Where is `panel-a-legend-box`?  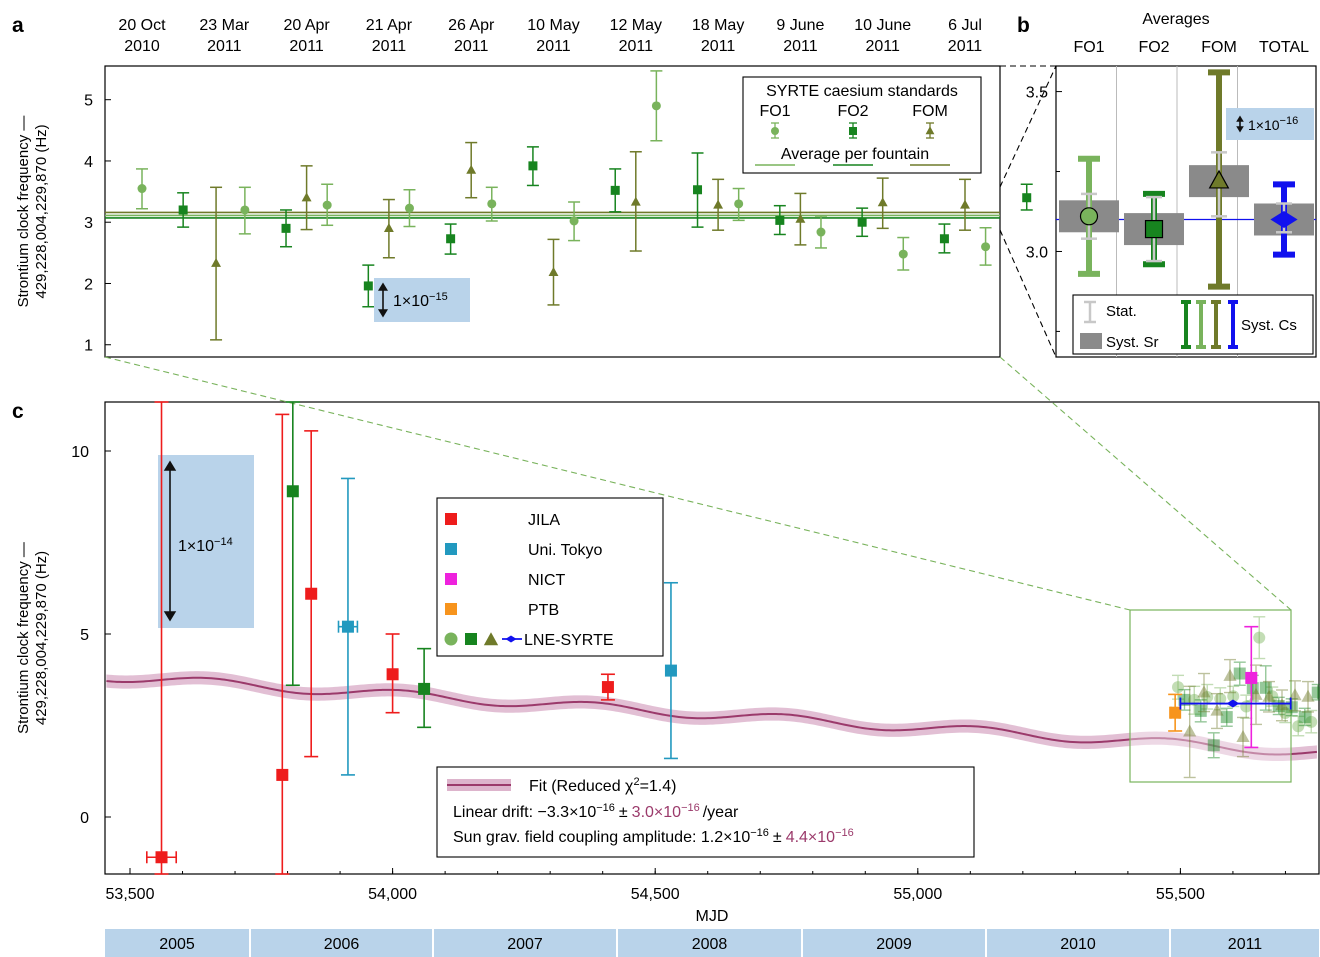 panel-a-legend-box is located at coordinates (862, 125).